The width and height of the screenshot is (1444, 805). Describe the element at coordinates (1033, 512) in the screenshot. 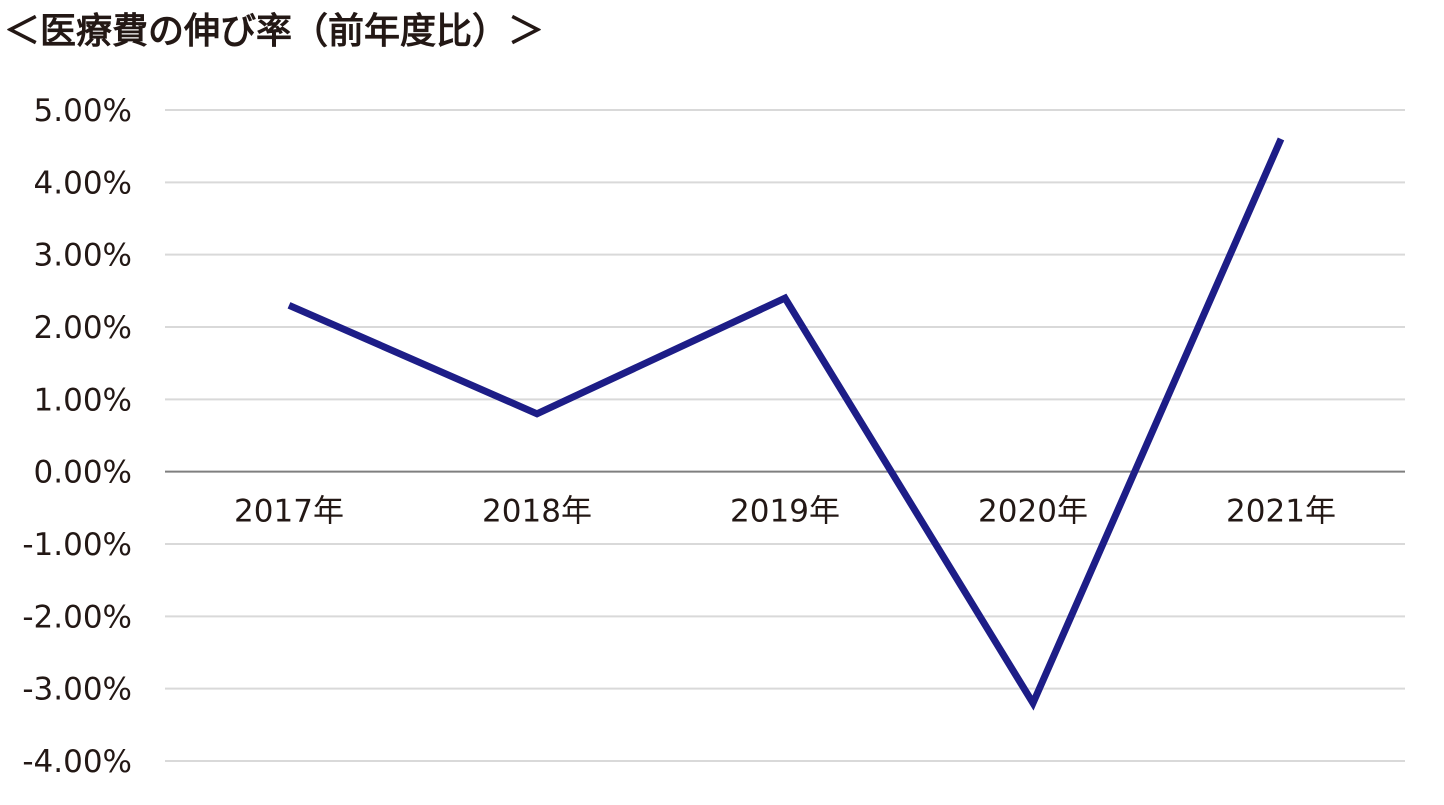

I see `x-category-label: 2020年` at that location.